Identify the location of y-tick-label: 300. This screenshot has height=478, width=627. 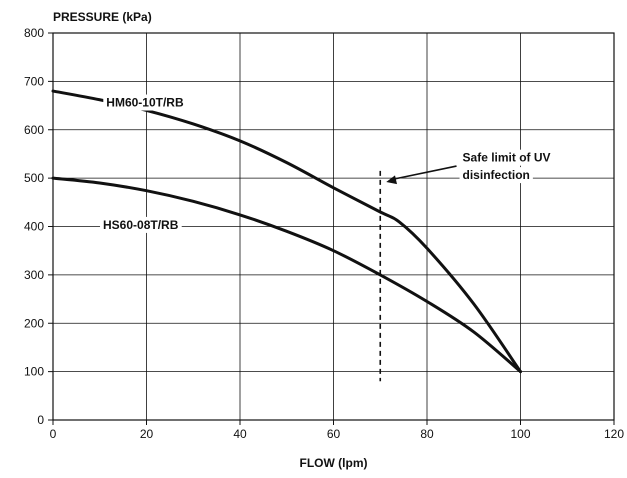
(34, 275).